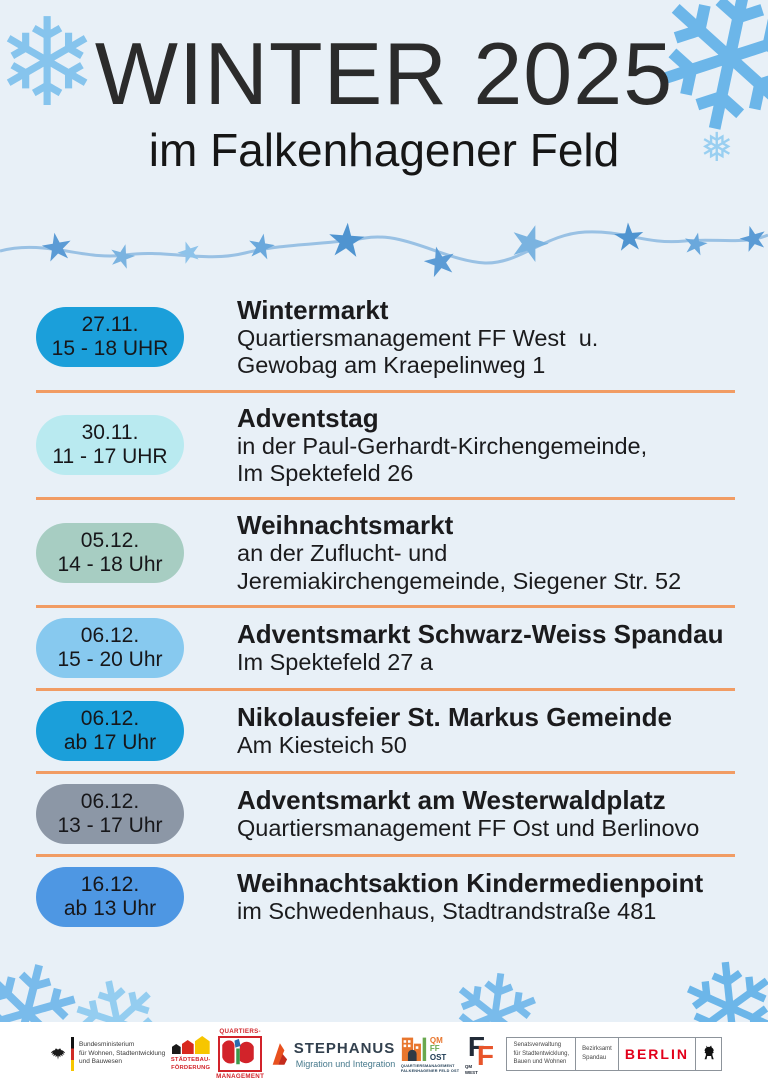 This screenshot has width=768, height=1086. Describe the element at coordinates (447, 911) in the screenshot. I see `event-details: im Schwedenhaus, Stadtrandstraße 481` at that location.